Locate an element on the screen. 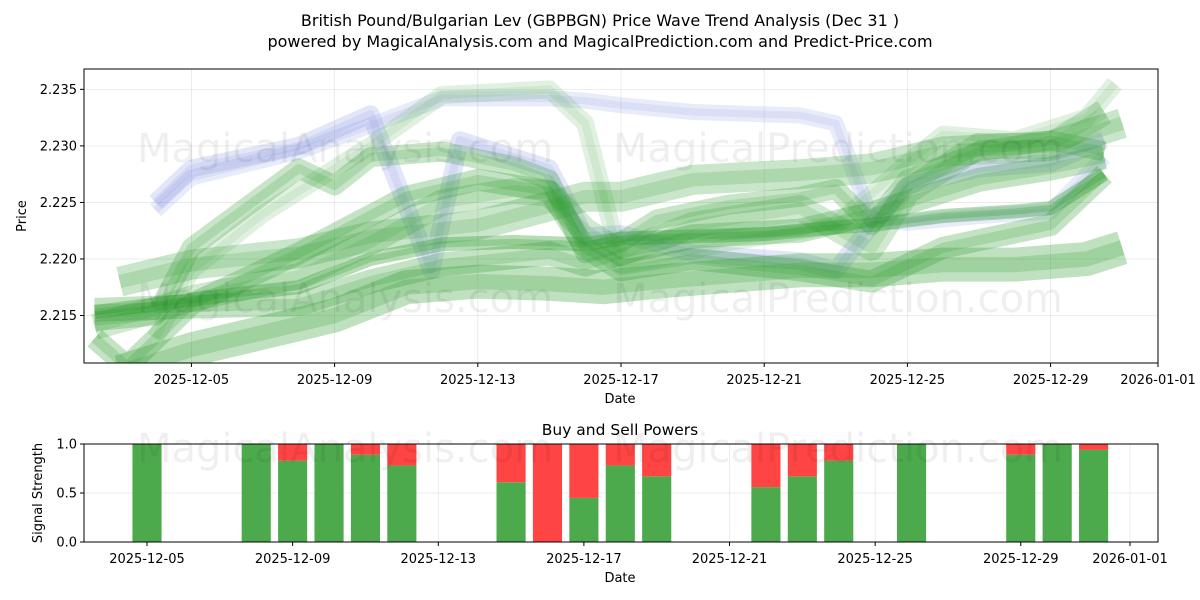 The image size is (1200, 600). price-x-tick-label: 2025-12-09 is located at coordinates (335, 380).